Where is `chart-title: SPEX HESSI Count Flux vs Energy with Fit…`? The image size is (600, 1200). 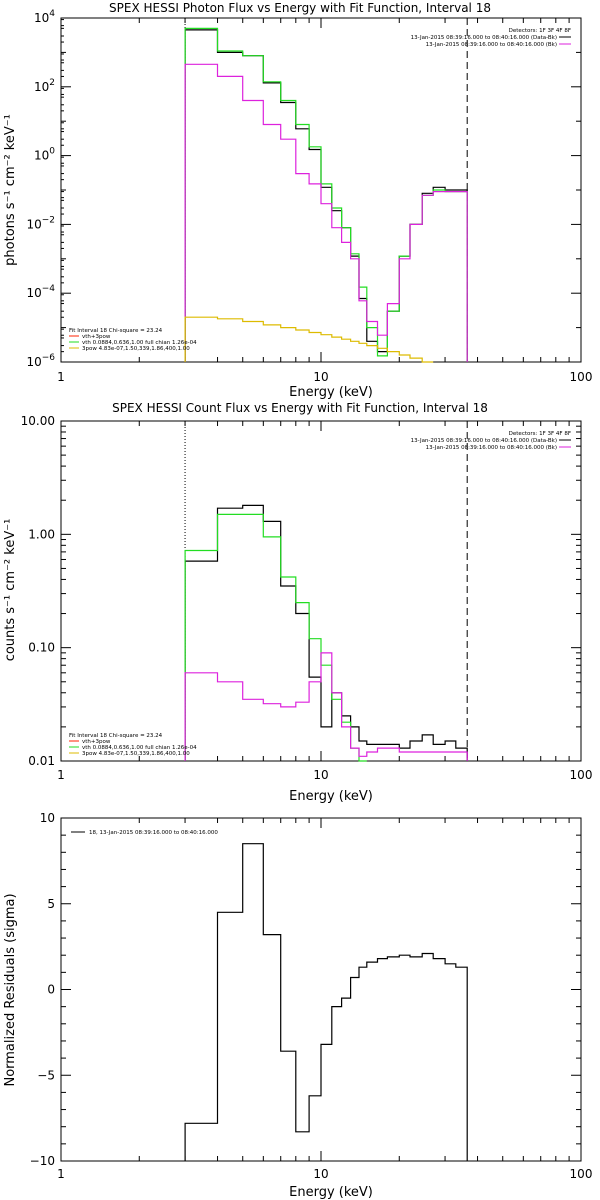
chart-title: SPEX HESSI Count Flux vs Energy with Fit… is located at coordinates (300, 408).